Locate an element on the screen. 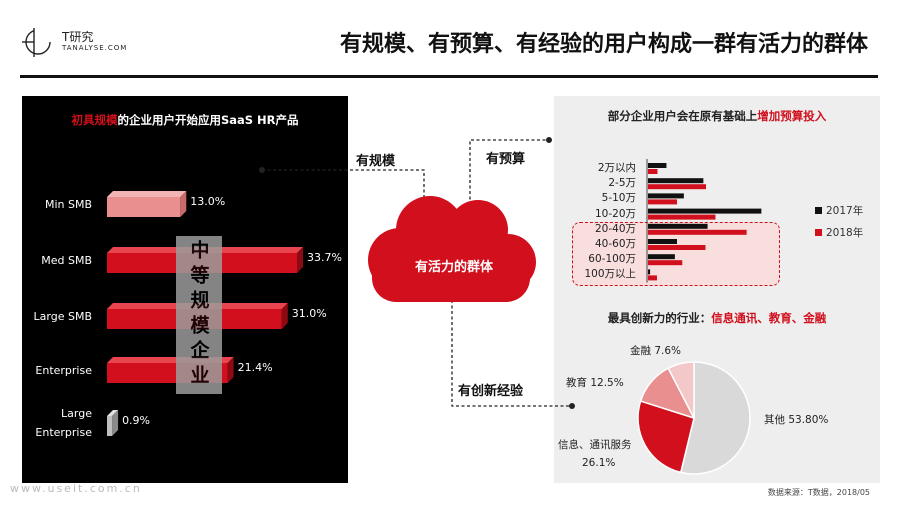  pie-label-telecom: 信息、通讯服务 is located at coordinates (595, 445).